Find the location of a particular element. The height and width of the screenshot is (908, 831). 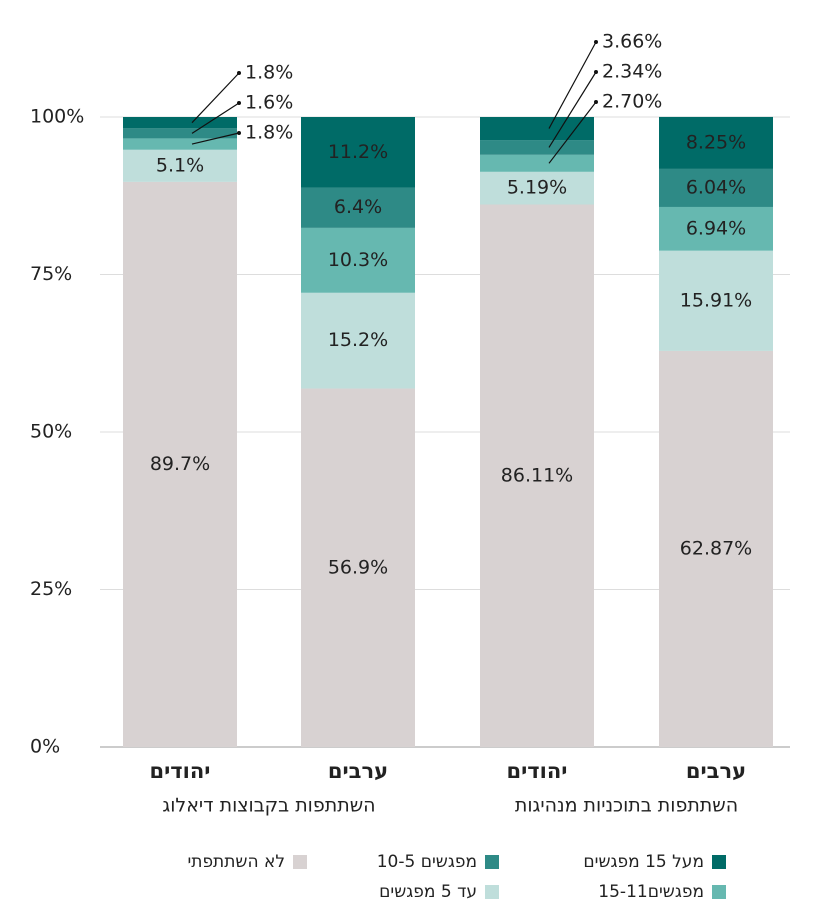

group-label: השתתפות בקבוצות דיאלוג is located at coordinates (268, 806).